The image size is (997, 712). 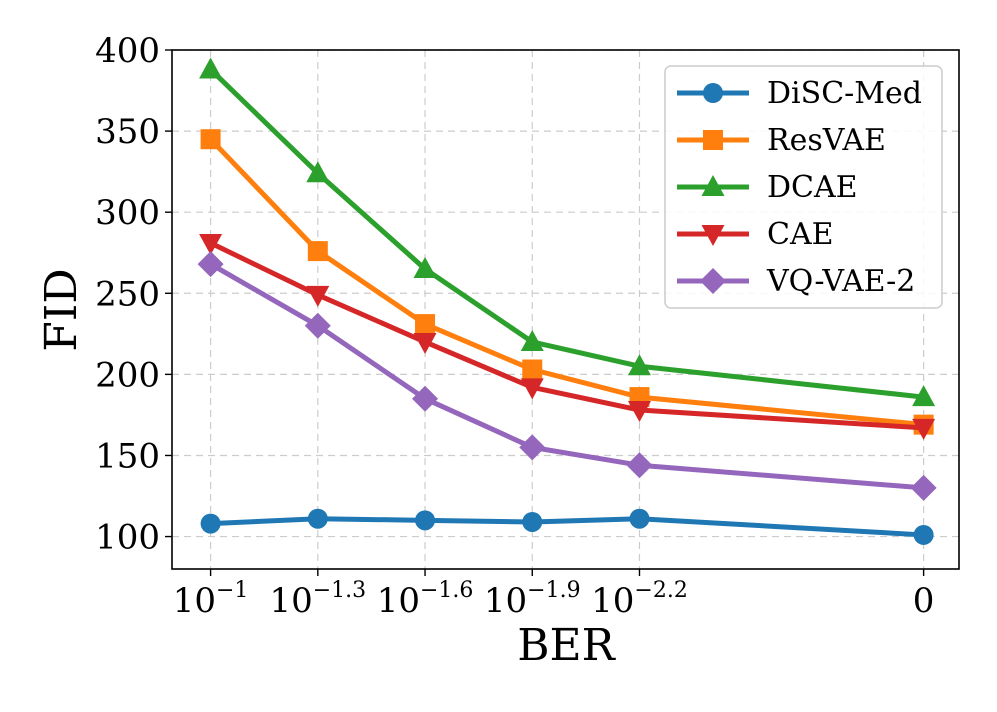 I want to click on legend-entry: VQ-VAE-2, so click(x=796, y=281).